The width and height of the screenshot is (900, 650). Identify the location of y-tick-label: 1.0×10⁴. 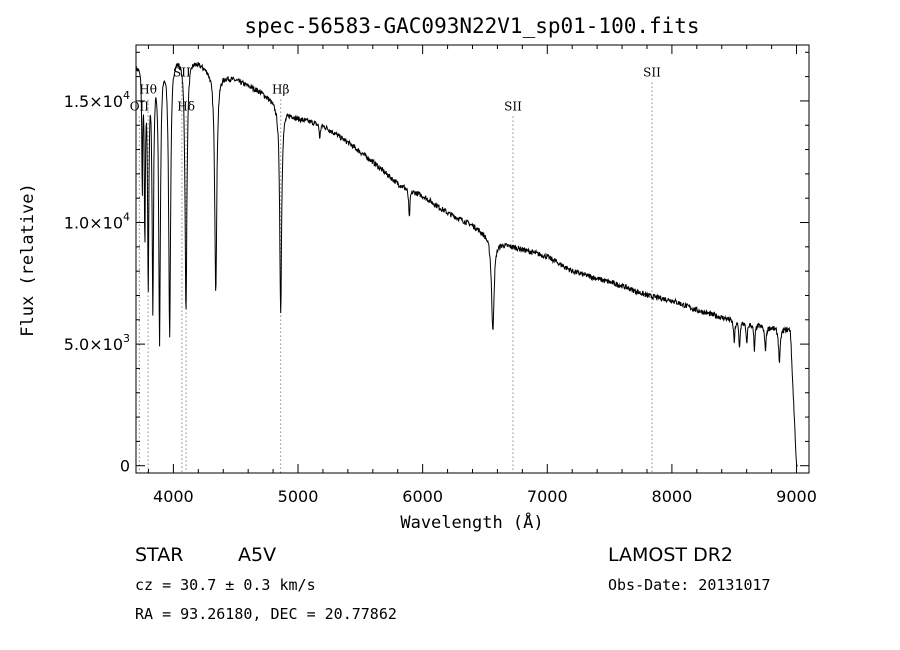
(97, 222).